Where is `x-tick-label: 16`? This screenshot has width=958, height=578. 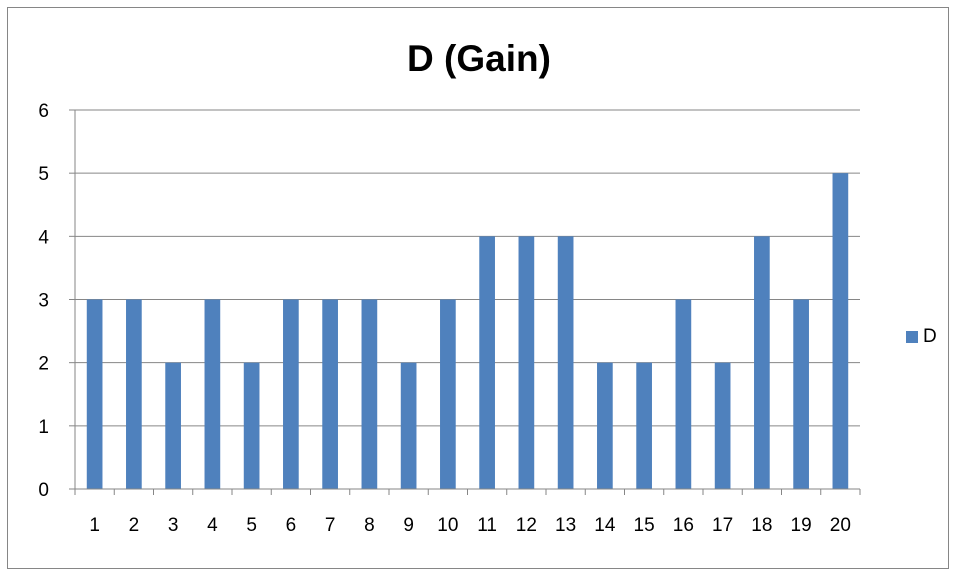 x-tick-label: 16 is located at coordinates (683, 525).